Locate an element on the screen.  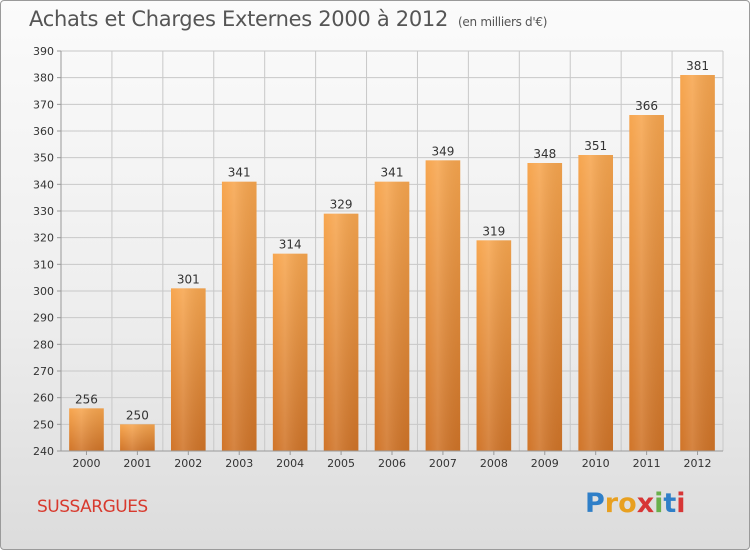
data-label: 351 is located at coordinates (595, 146).